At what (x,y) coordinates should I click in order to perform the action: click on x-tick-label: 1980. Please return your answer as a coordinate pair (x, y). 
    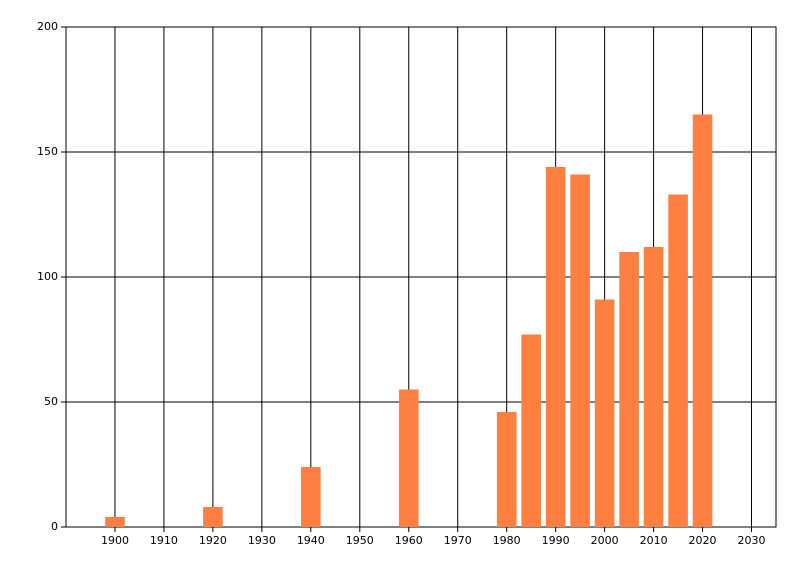
    Looking at the image, I should click on (507, 540).